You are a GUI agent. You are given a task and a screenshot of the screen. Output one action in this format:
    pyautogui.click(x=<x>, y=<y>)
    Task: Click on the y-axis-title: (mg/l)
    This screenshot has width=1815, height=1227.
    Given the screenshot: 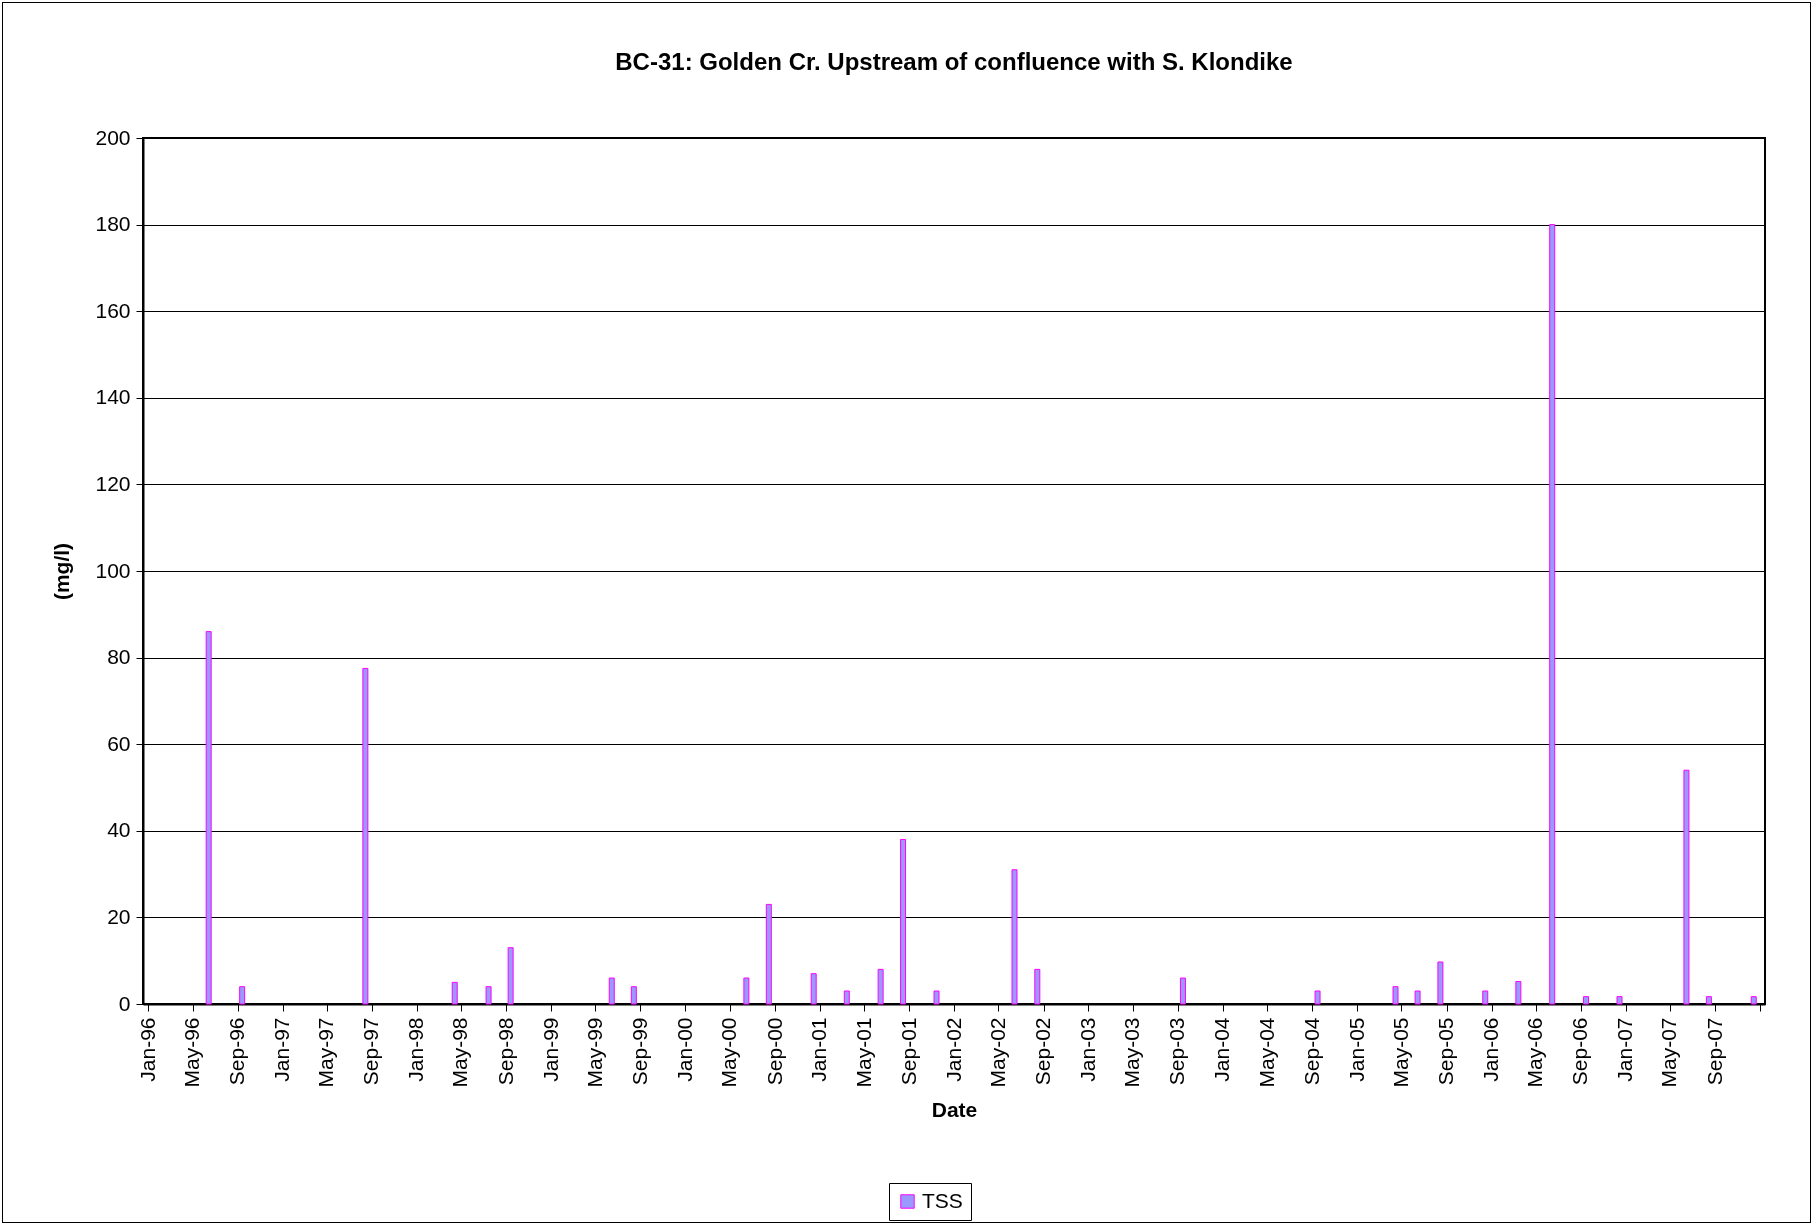 What is the action you would take?
    pyautogui.click(x=62, y=571)
    